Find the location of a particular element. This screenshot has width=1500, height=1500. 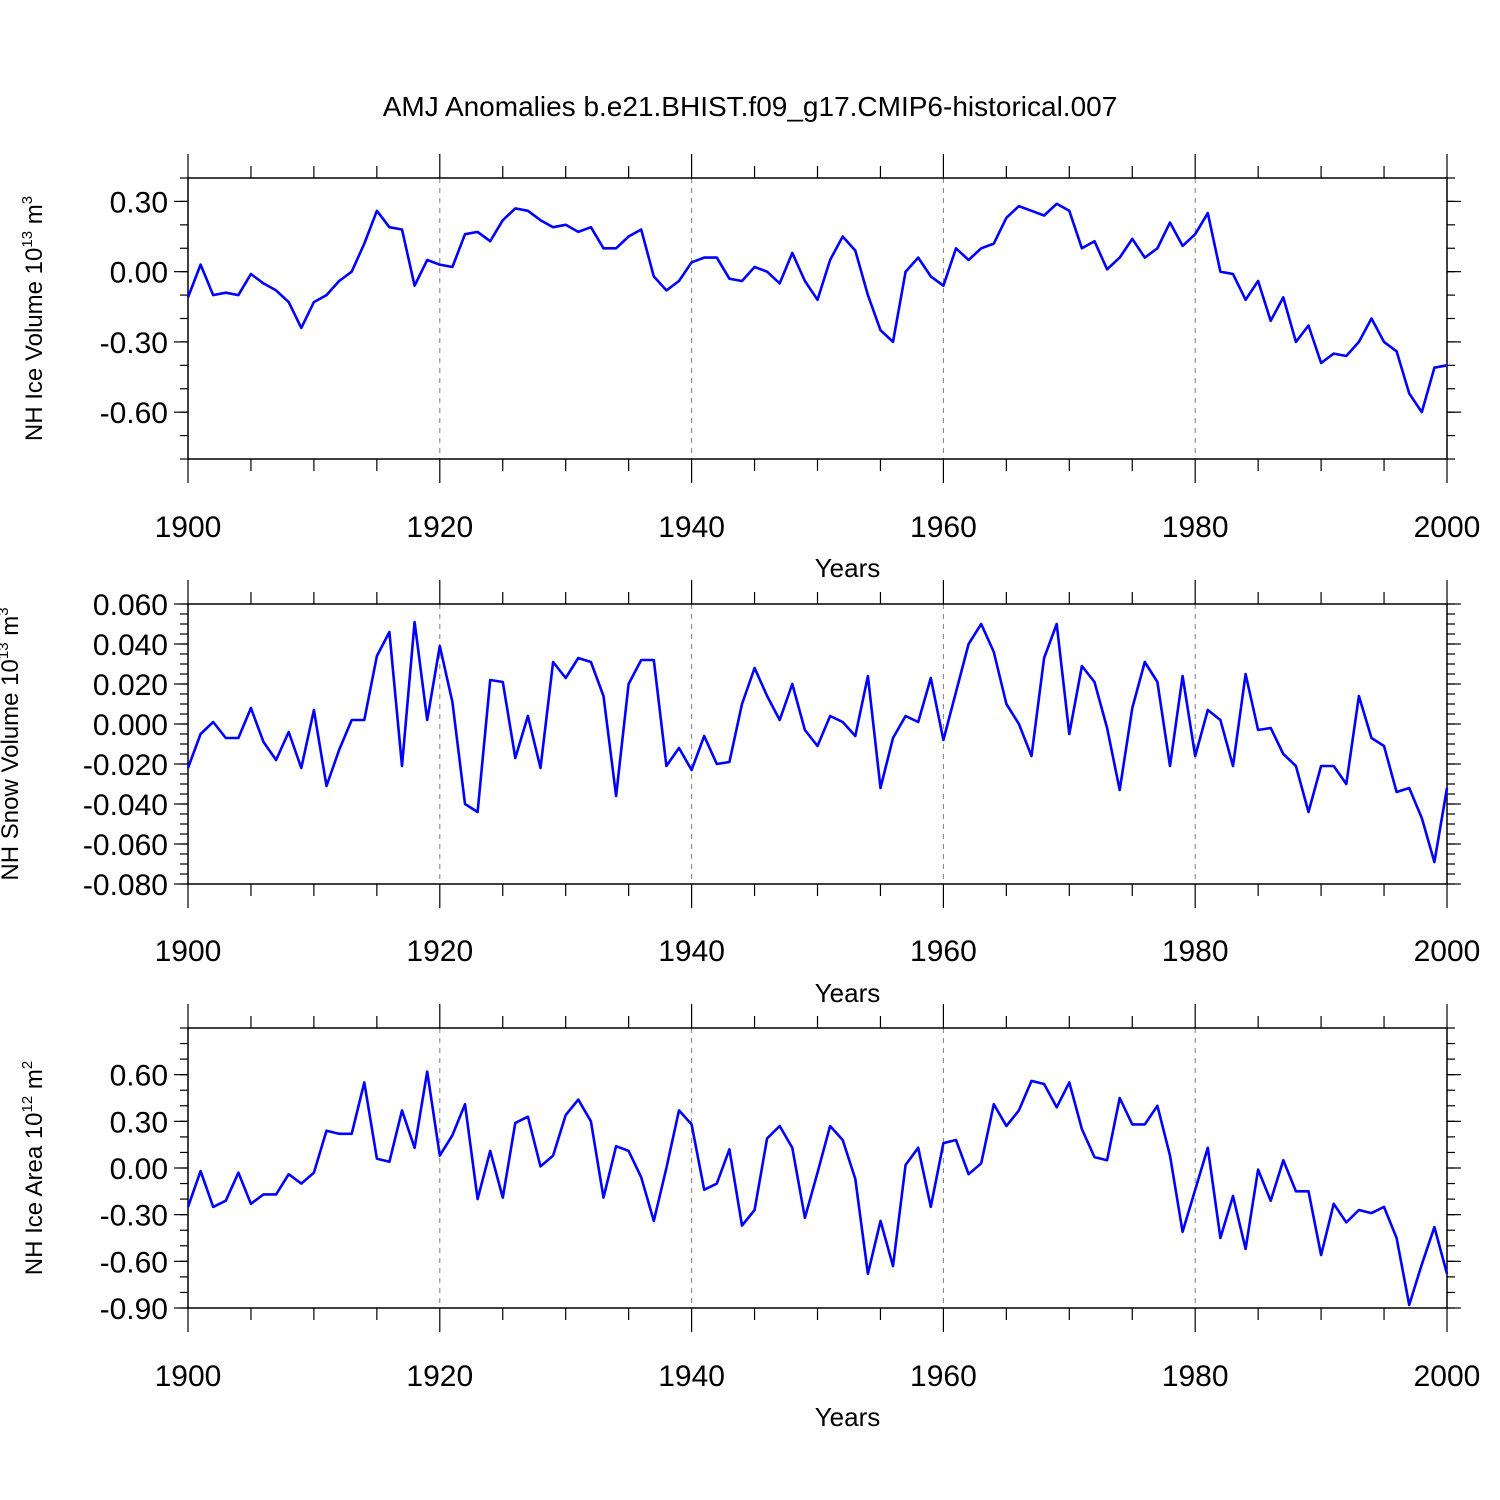

y-axis-label: NH Ice Volume 1013 m3 is located at coordinates (33, 318).